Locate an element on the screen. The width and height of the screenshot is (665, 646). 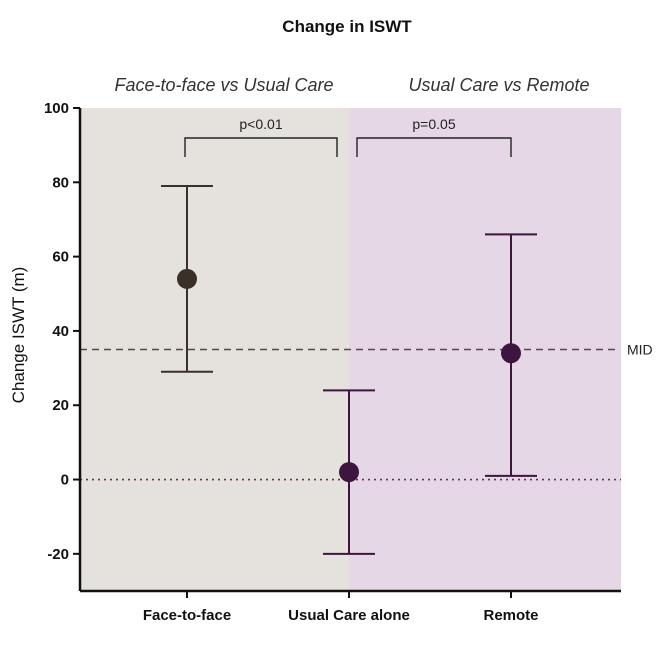
x-tick-label: Remote is located at coordinates (510, 615).